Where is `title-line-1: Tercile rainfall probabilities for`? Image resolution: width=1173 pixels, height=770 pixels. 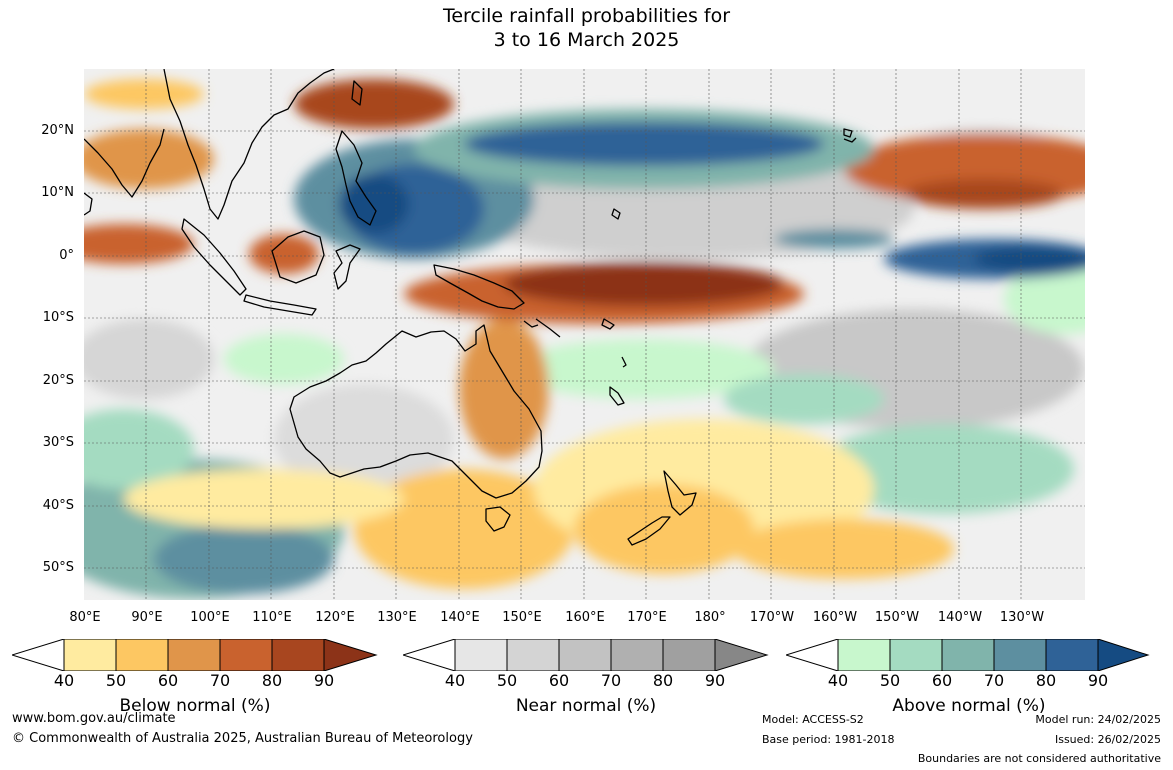 title-line-1: Tercile rainfall probabilities for is located at coordinates (586, 16).